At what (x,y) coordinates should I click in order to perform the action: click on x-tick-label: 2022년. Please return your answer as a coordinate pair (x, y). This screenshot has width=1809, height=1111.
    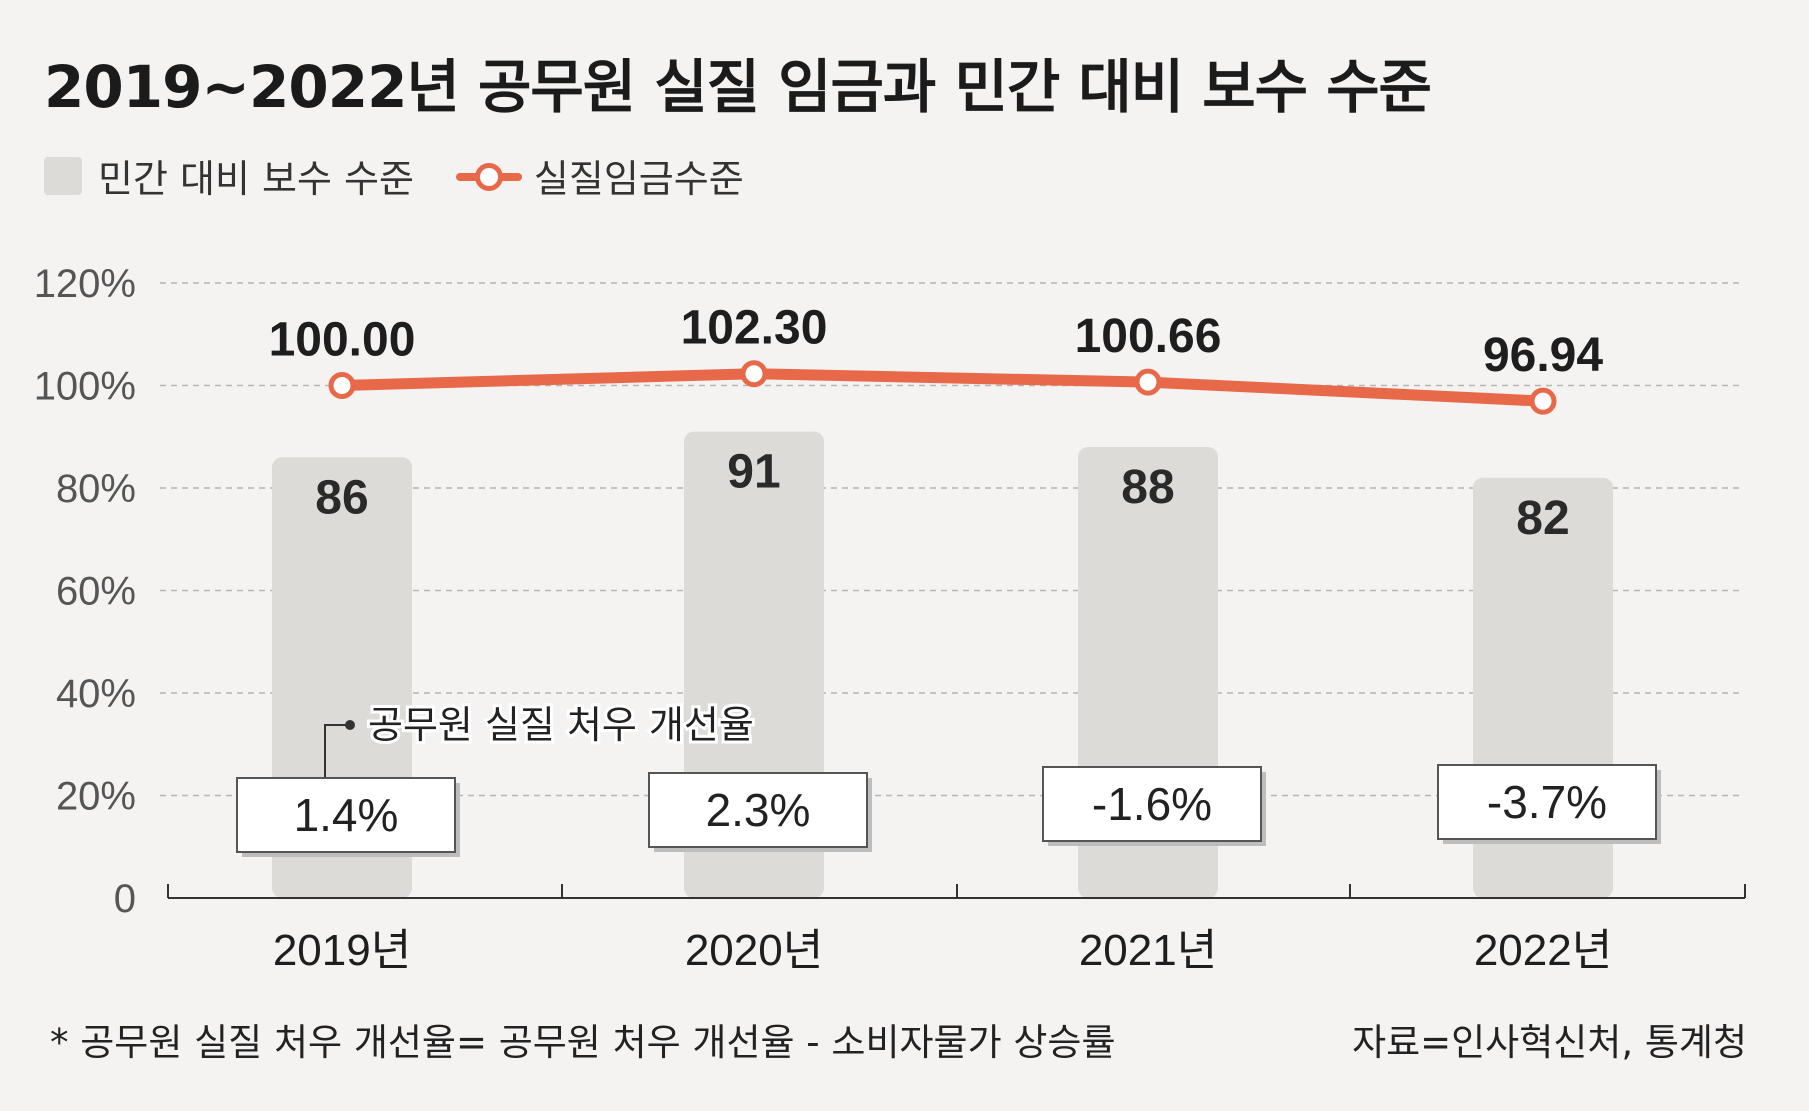
    Looking at the image, I should click on (1543, 950).